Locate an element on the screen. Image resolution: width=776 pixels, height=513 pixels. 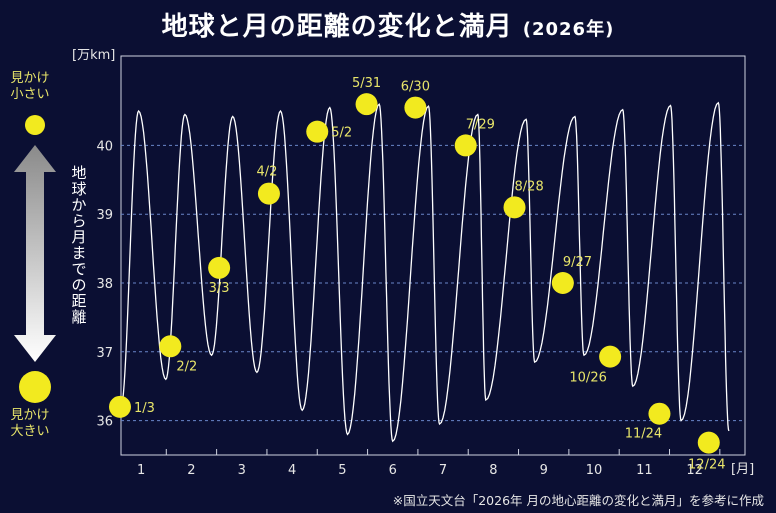
full-moon-date-label: 7/29 is located at coordinates (480, 124).